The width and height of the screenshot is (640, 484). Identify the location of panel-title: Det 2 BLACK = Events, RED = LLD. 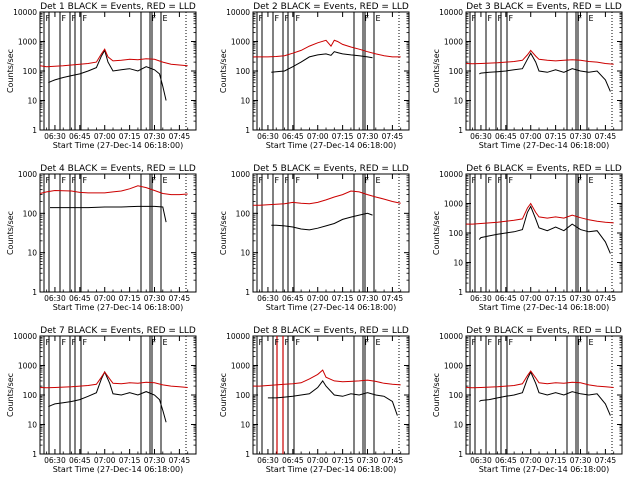
(331, 7).